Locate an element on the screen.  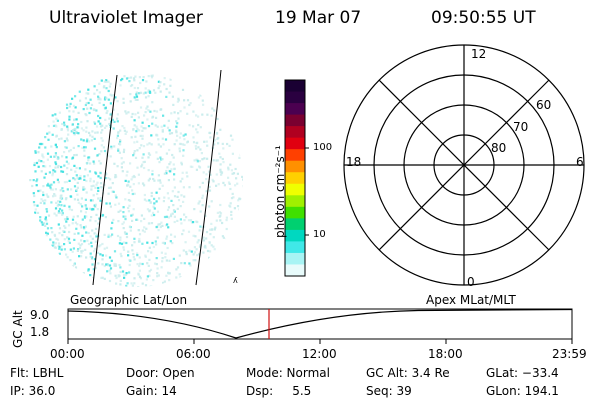
gc-alt-axis-text: GC Alt is located at coordinates (18, 329).